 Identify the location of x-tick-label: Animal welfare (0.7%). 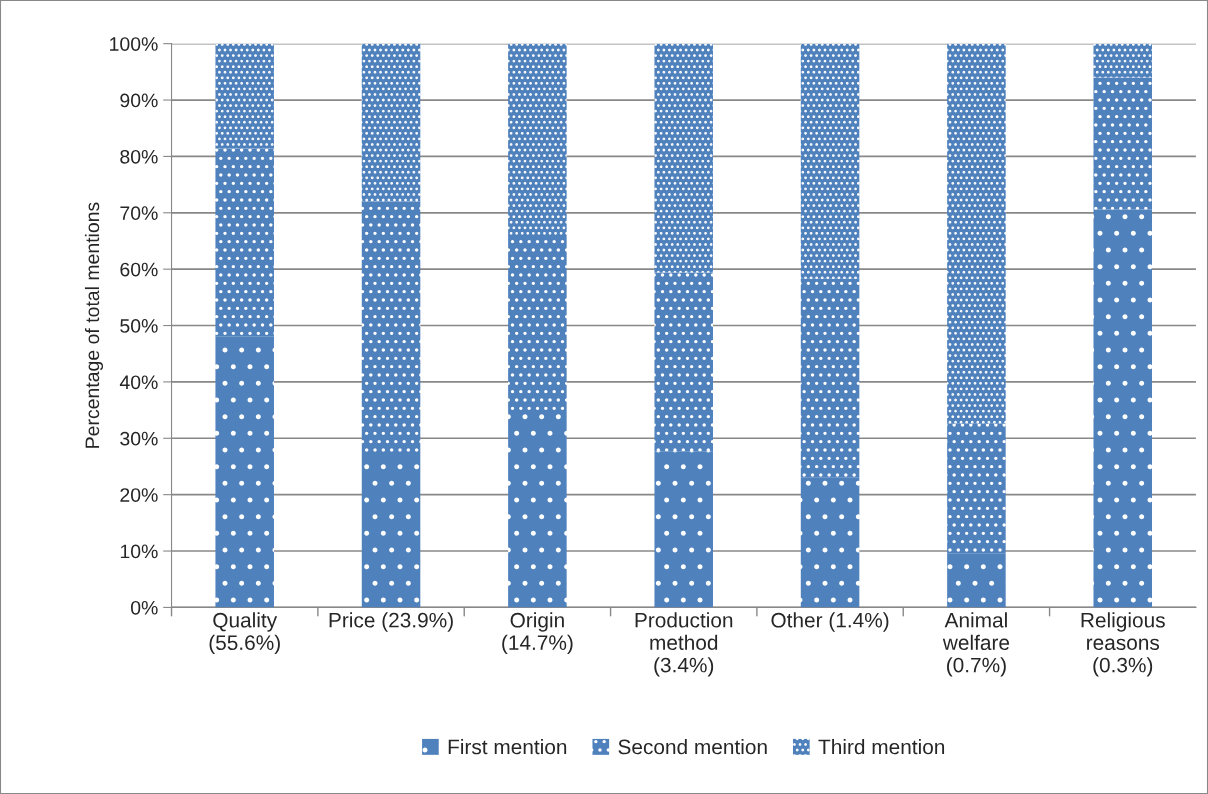
(976, 644).